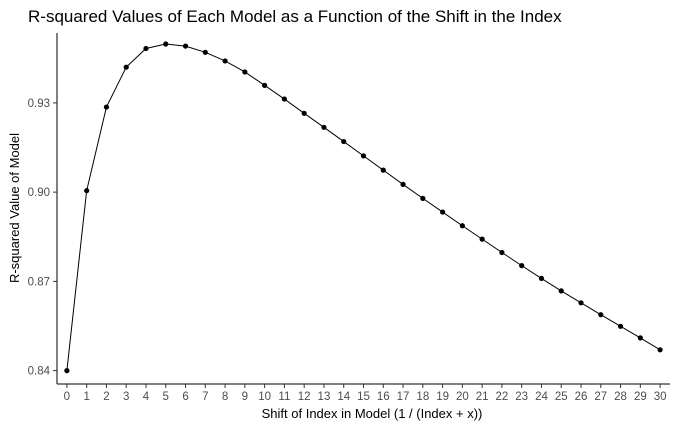  What do you see at coordinates (39, 282) in the screenshot?
I see `y-tick-label: 0.87` at bounding box center [39, 282].